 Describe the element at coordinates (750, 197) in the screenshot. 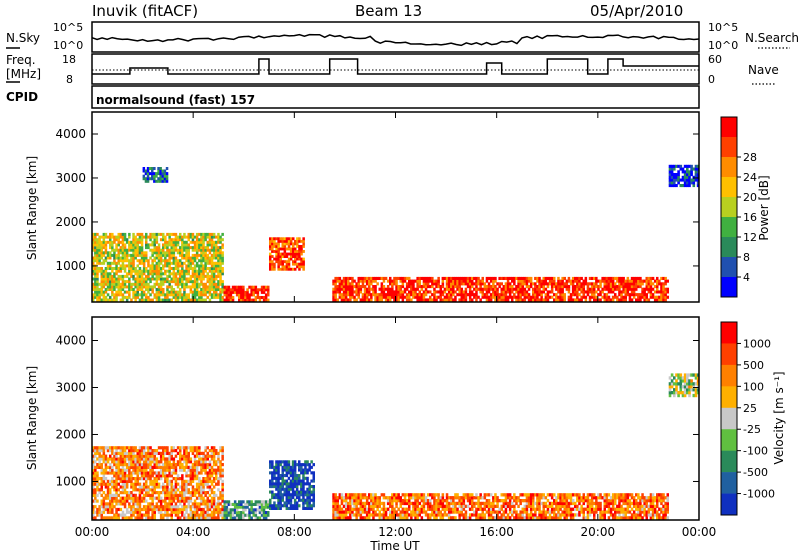

I see `colorbar-tick-label: 20` at that location.